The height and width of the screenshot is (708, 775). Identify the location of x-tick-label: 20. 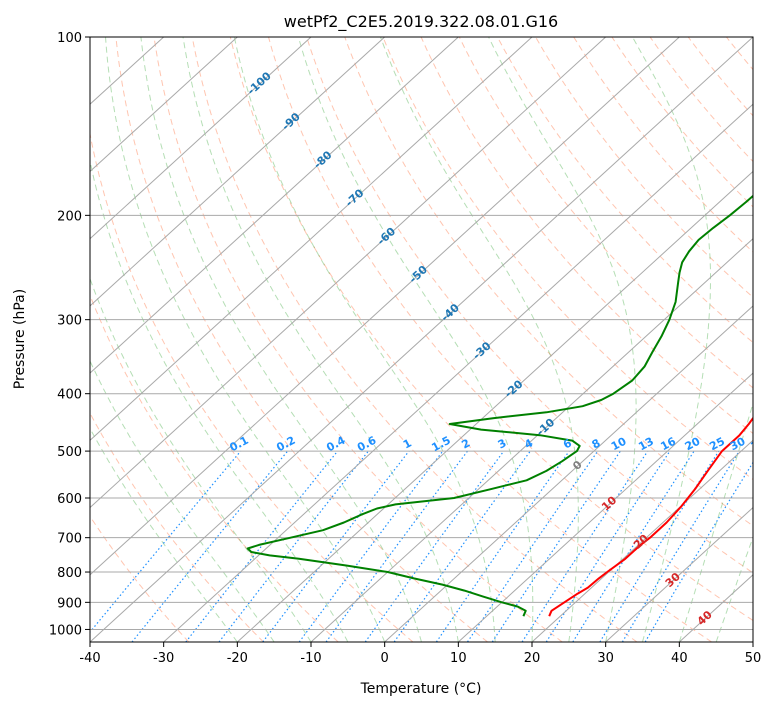
(532, 658).